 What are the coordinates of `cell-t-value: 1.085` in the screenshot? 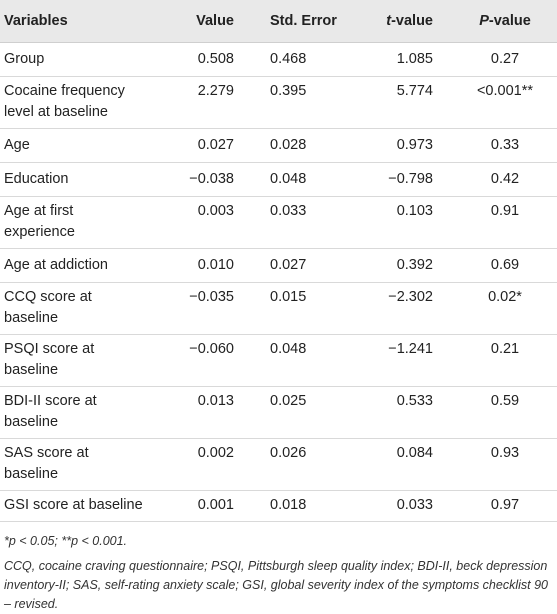 It's located at (405, 59).